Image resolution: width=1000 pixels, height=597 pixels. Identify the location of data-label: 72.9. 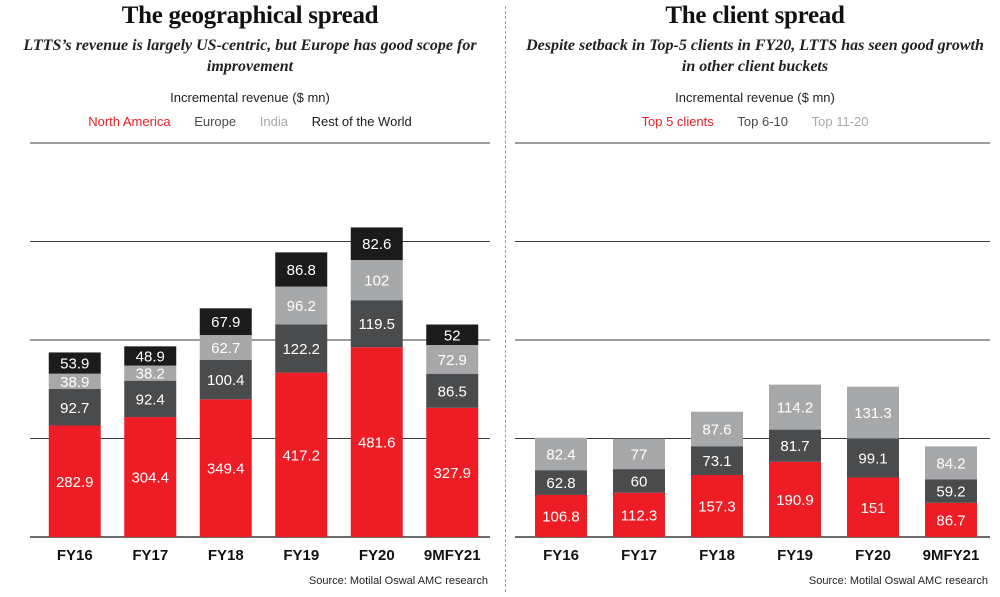
(452, 360).